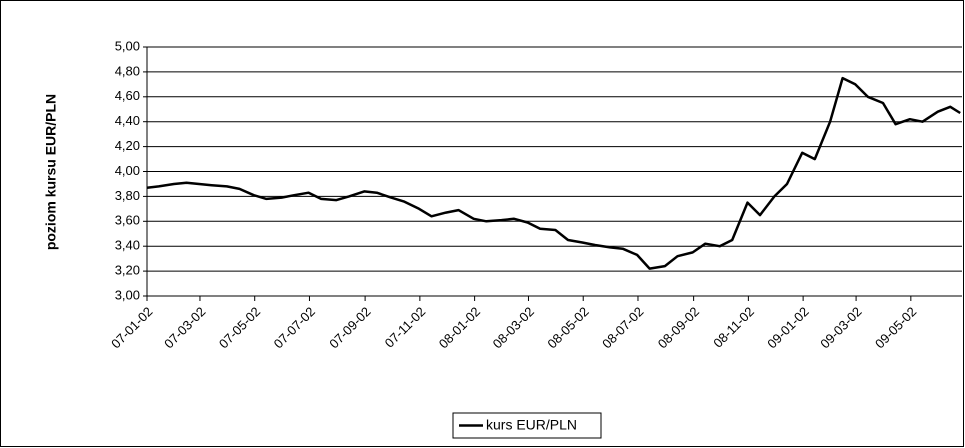 Image resolution: width=965 pixels, height=448 pixels. What do you see at coordinates (127, 70) in the screenshot?
I see `y-tick-label: 4,80` at bounding box center [127, 70].